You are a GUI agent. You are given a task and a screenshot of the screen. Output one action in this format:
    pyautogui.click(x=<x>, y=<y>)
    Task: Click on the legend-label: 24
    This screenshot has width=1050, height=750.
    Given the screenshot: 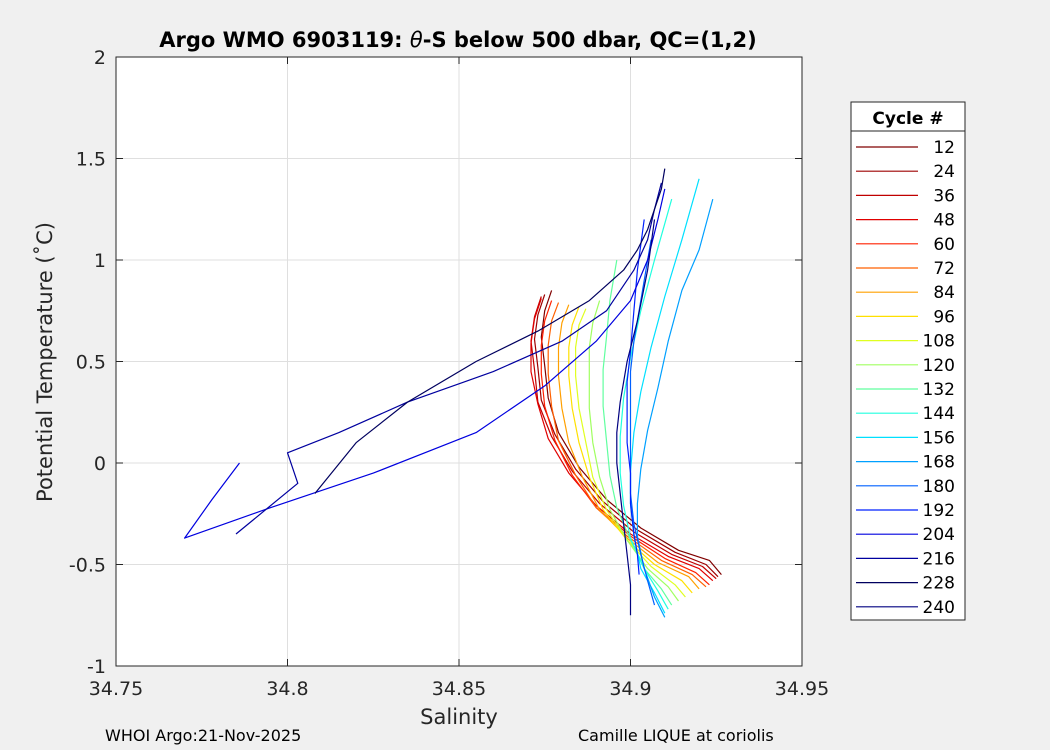 What is the action you would take?
    pyautogui.click(x=944, y=172)
    